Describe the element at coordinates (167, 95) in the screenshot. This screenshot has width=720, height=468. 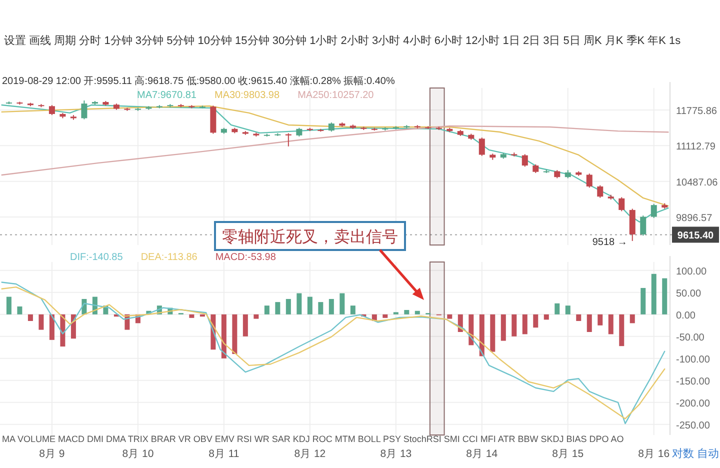
I see `series-label: MA7:9670.81` at that location.